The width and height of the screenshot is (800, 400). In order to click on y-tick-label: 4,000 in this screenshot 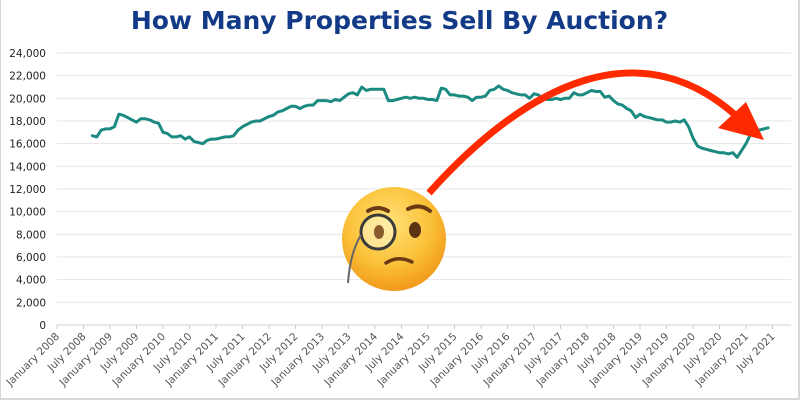, I will do `click(31, 281)`.